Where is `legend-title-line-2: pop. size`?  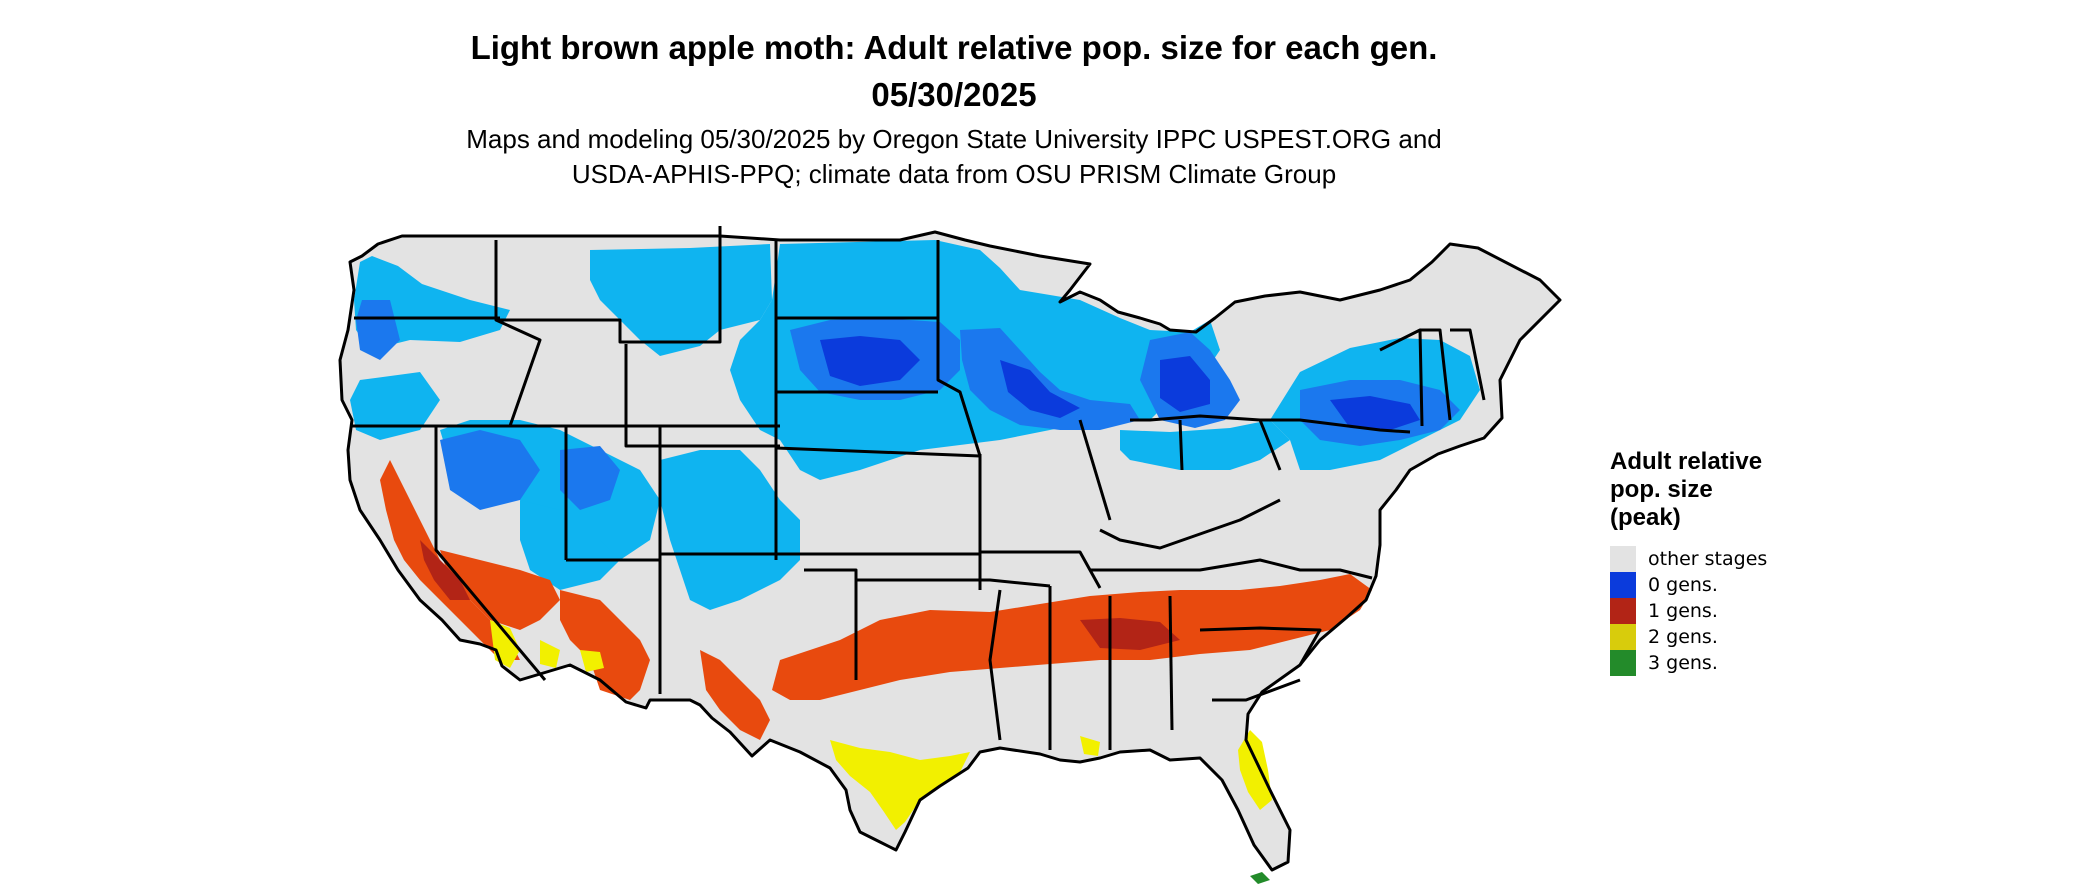 legend-title-line-2: pop. size is located at coordinates (1661, 489).